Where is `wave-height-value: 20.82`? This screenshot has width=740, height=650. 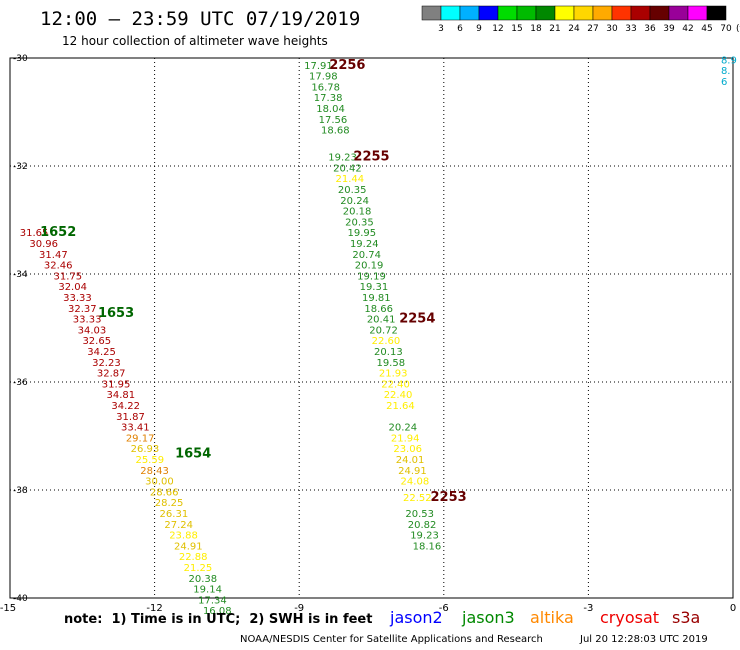
wave-height-value: 20.82 is located at coordinates (422, 525).